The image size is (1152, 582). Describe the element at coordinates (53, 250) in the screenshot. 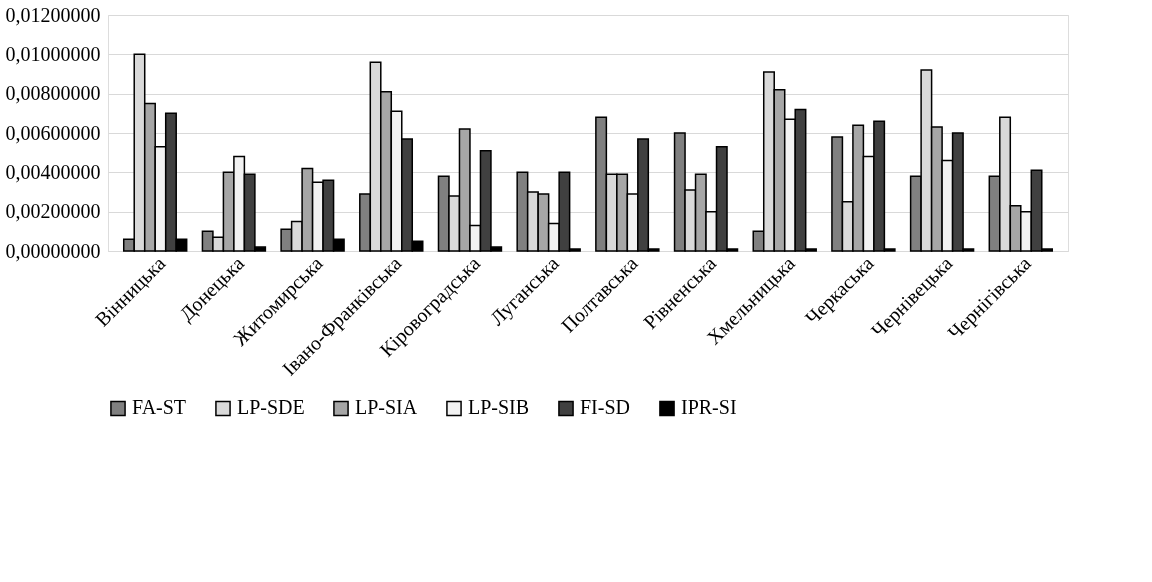

I see `y-tick-label: 0,00000000` at that location.